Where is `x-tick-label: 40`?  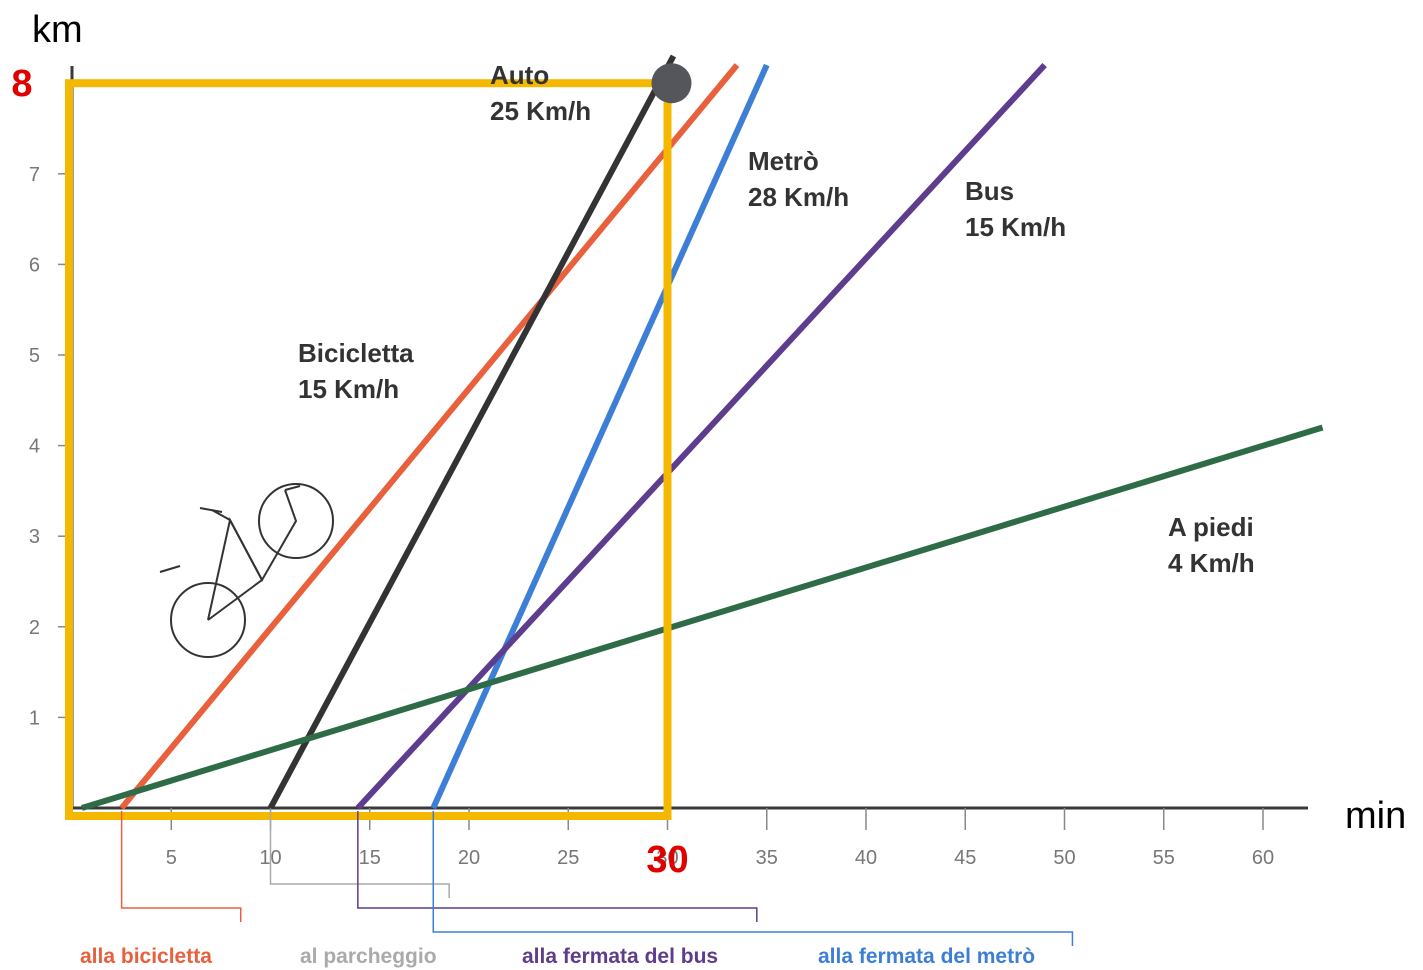
x-tick-label: 40 is located at coordinates (866, 858).